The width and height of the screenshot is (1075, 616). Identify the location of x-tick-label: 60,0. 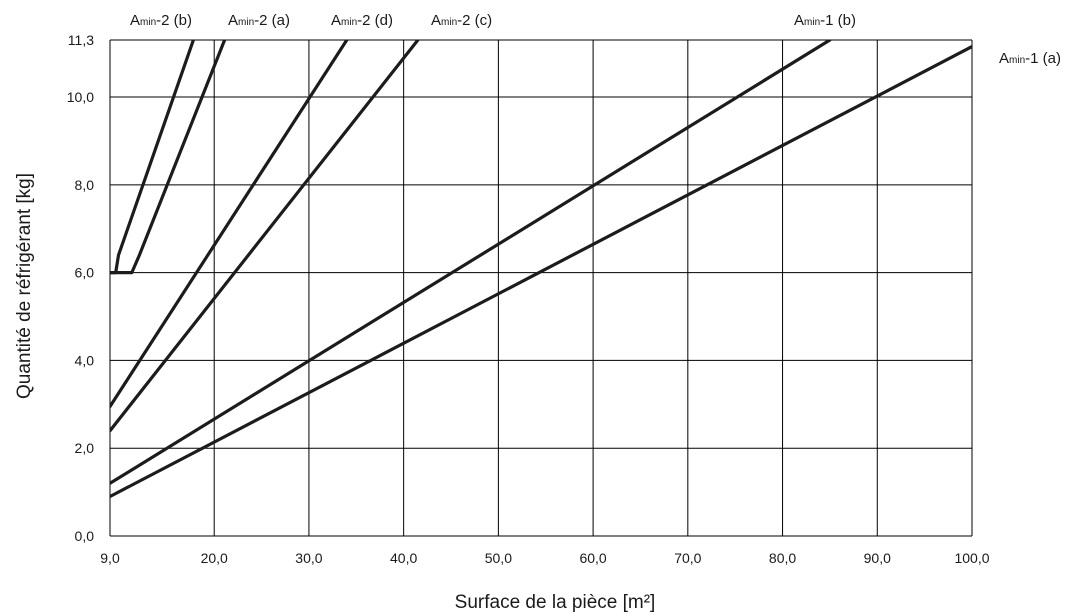
(592, 558).